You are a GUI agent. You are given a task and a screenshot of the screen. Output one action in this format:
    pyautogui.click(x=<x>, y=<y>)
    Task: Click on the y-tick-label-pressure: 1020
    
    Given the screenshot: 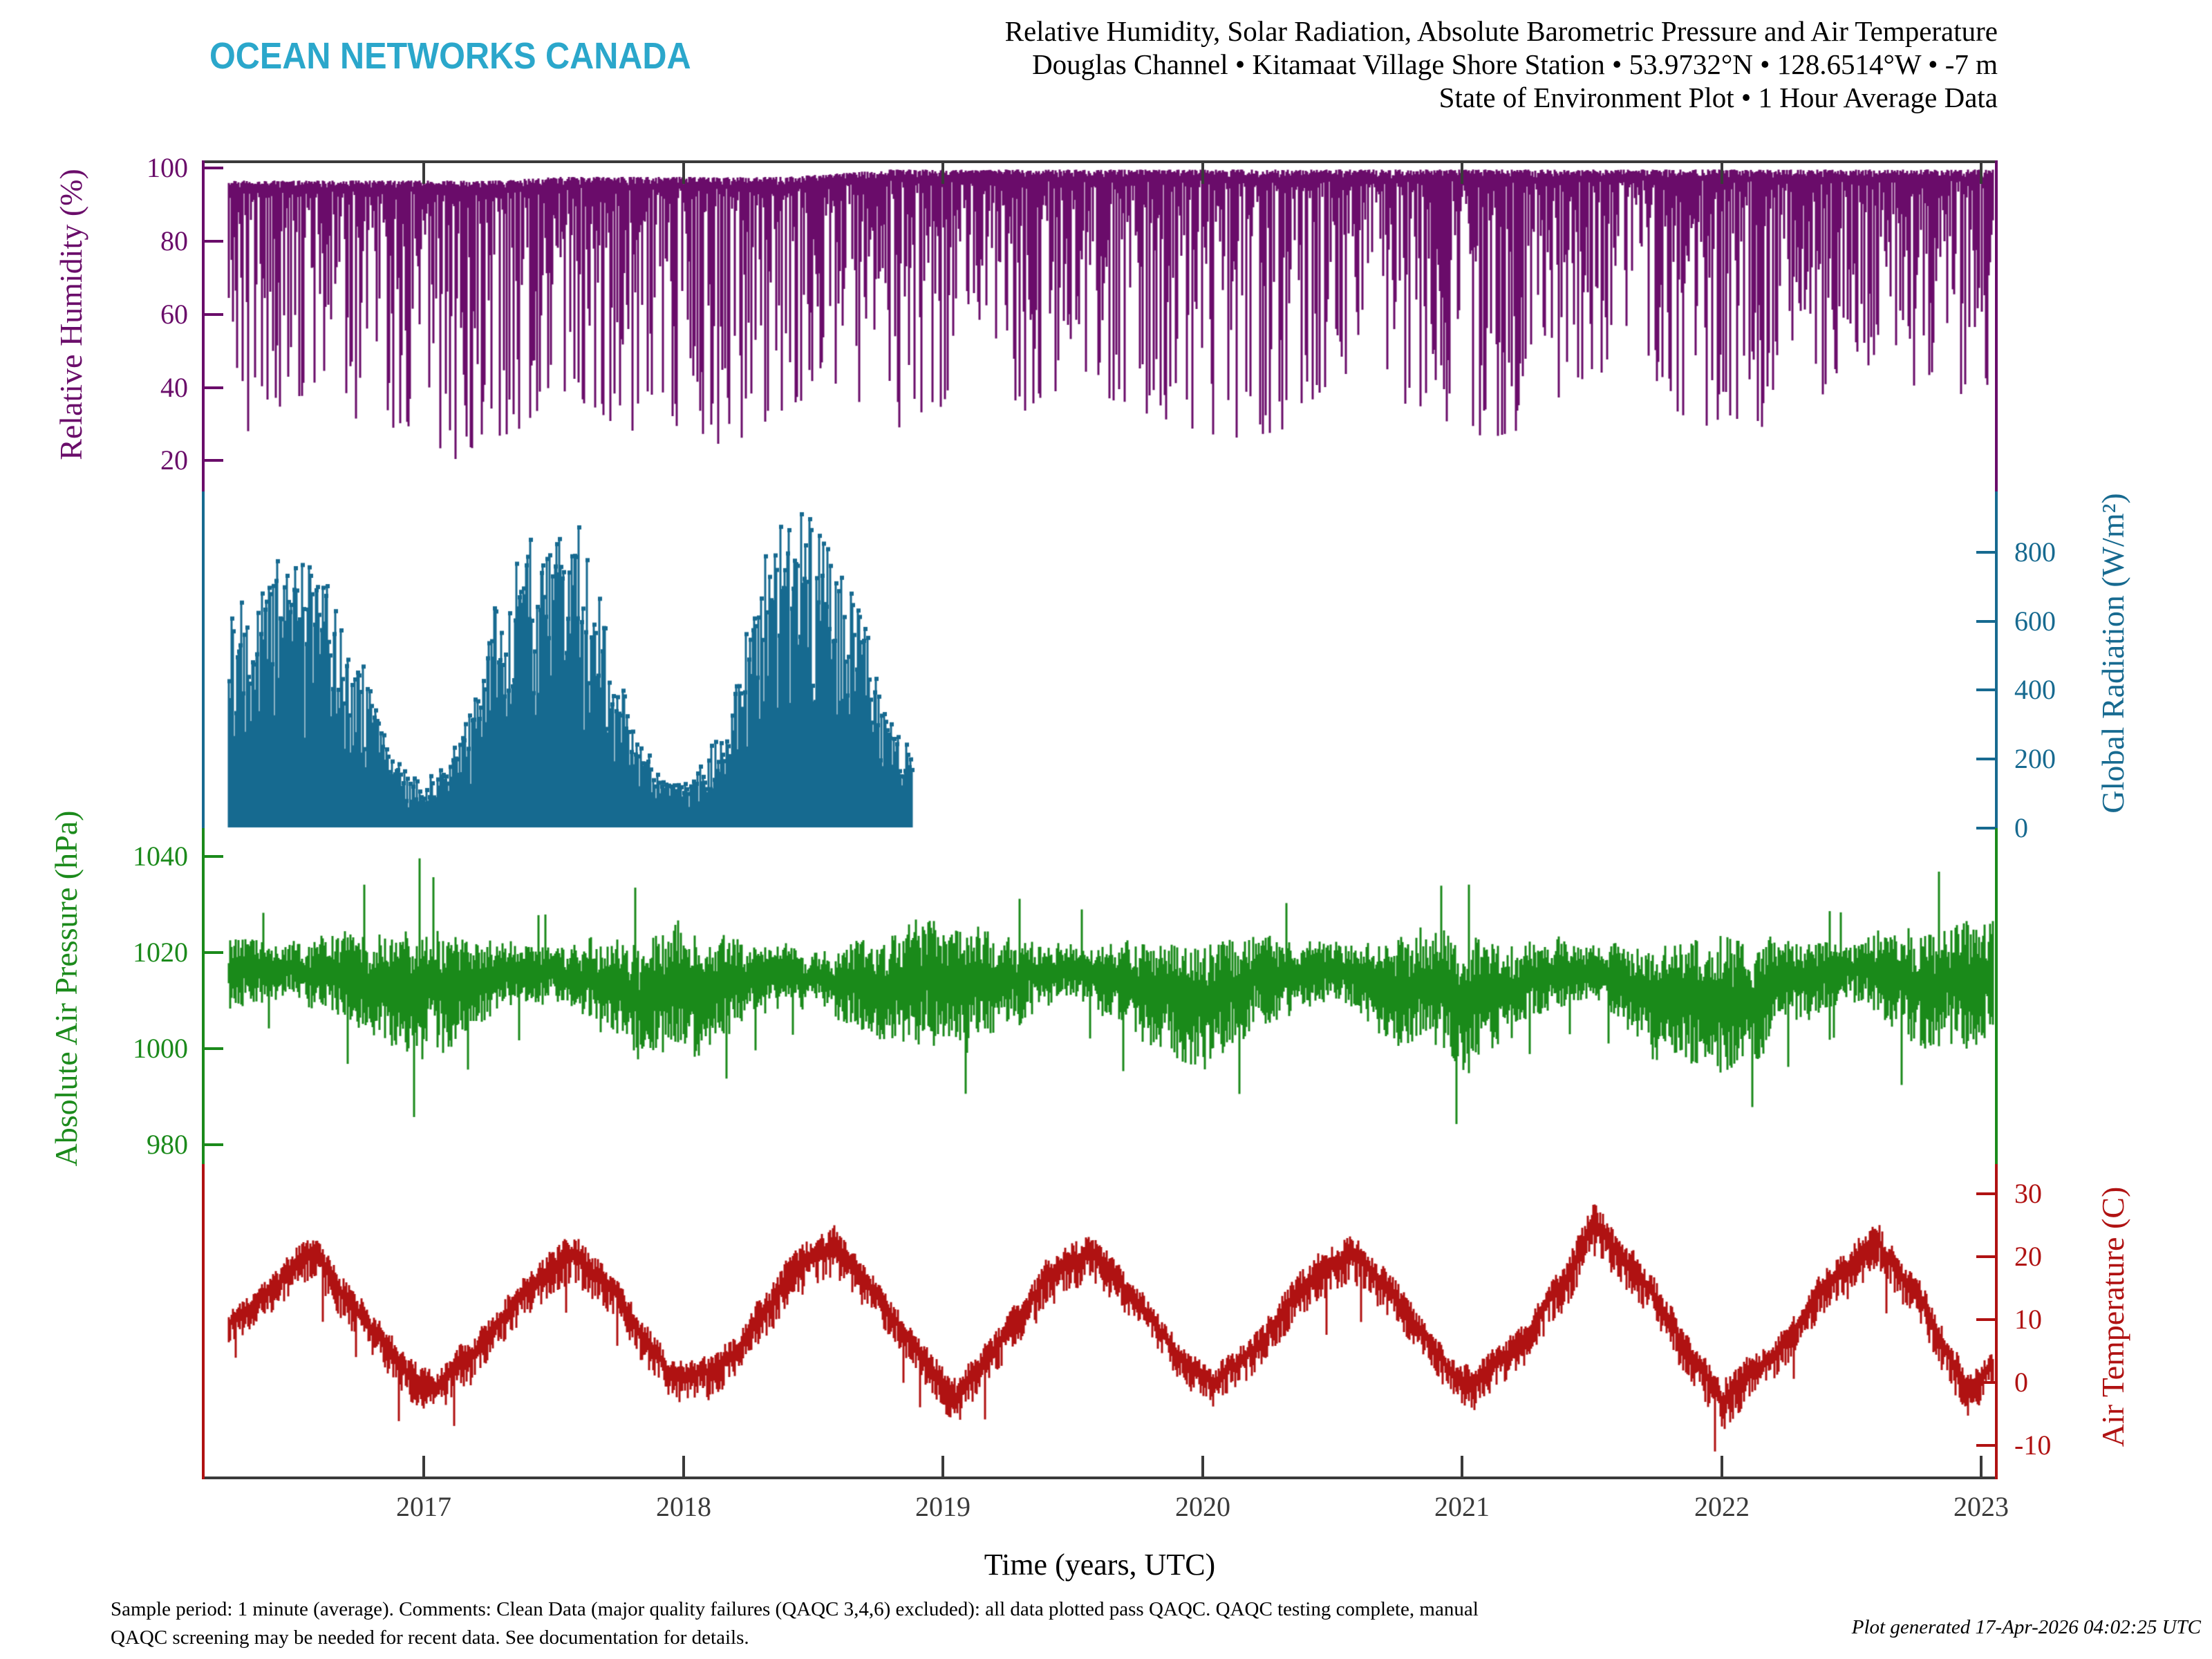 What is the action you would take?
    pyautogui.click(x=160, y=953)
    